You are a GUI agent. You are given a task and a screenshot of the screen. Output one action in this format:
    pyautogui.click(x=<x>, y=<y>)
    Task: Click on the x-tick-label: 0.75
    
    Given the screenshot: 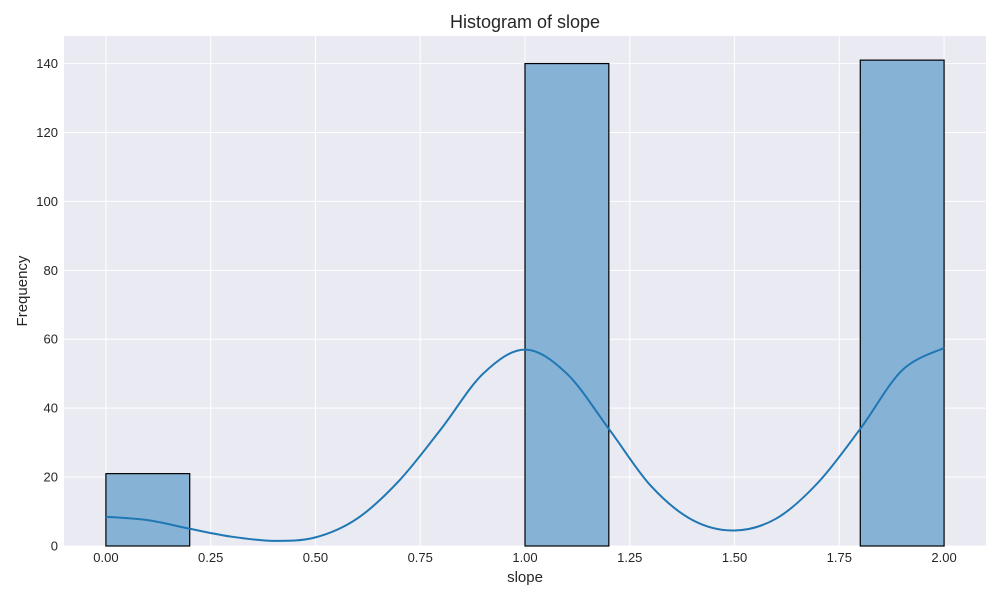 What is the action you would take?
    pyautogui.click(x=420, y=557)
    